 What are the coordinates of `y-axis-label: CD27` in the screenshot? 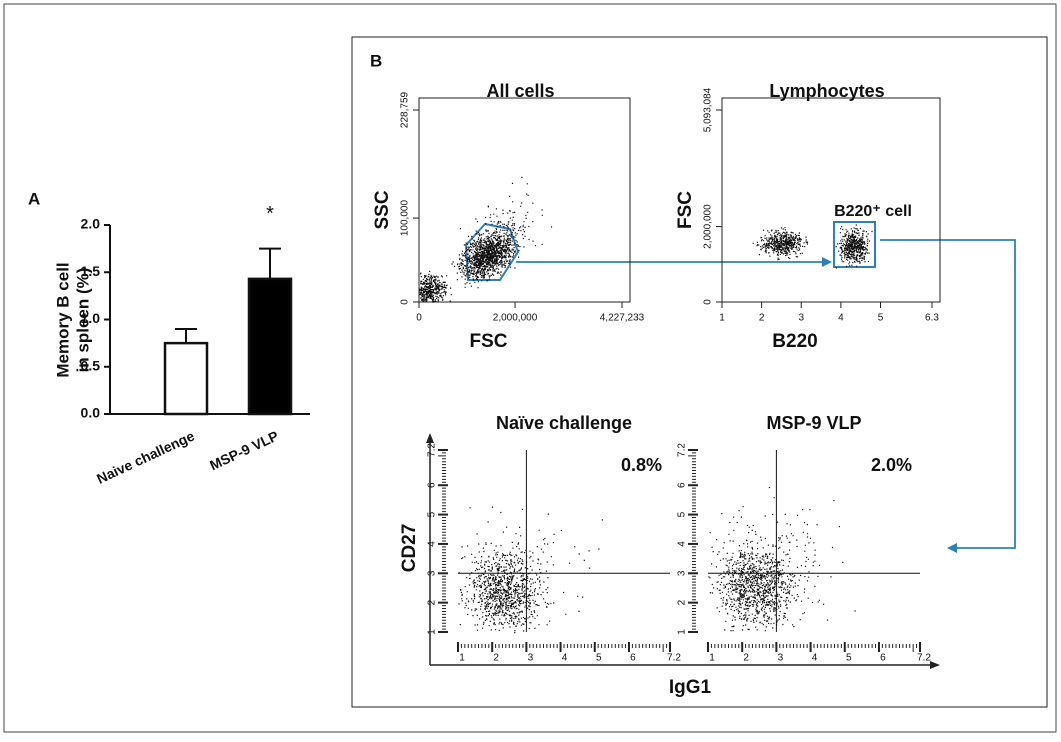 It's located at (409, 548).